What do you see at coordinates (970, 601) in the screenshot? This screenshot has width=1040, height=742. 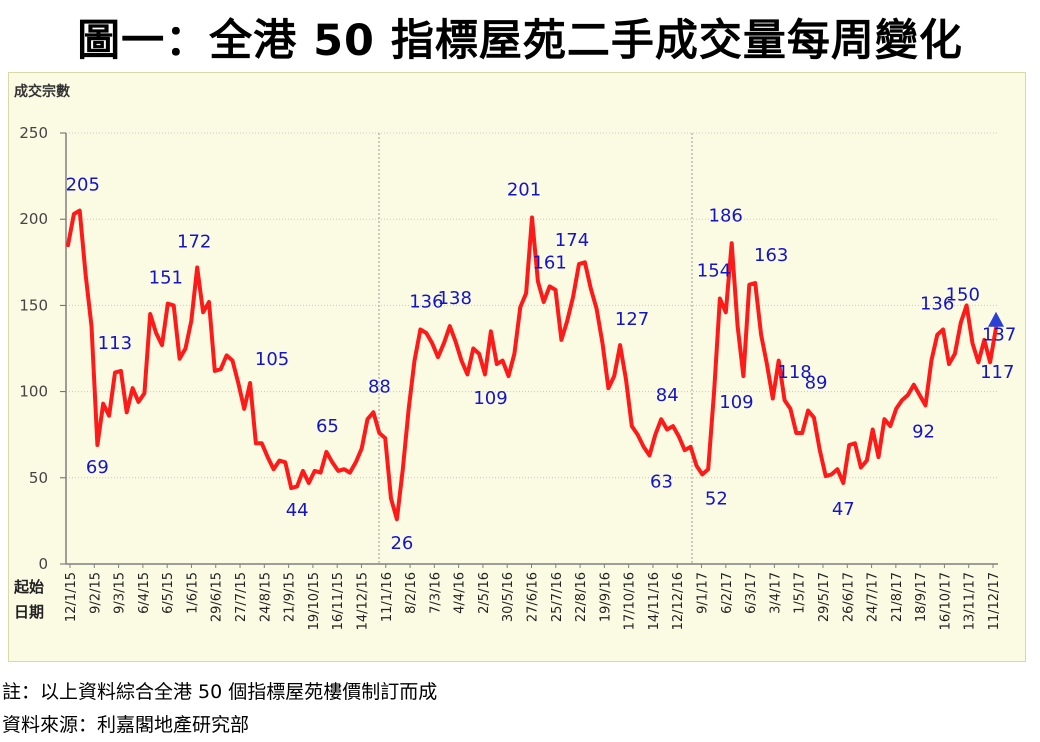 I see `x-tick-label: 13/11/17` at bounding box center [970, 601].